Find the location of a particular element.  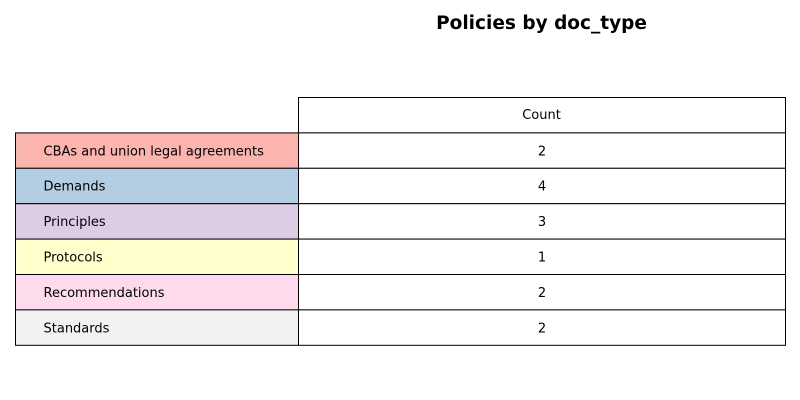

table-row: CBAs and union legal agreements 2 is located at coordinates (400, 150).